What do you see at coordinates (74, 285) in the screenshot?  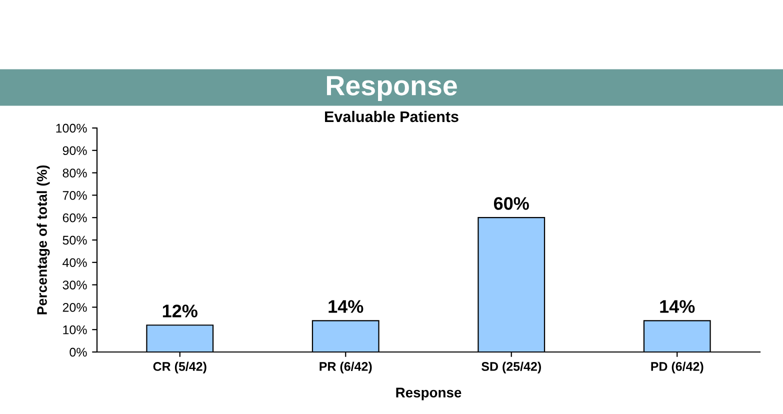 I see `y-tick-label: 30%` at bounding box center [74, 285].